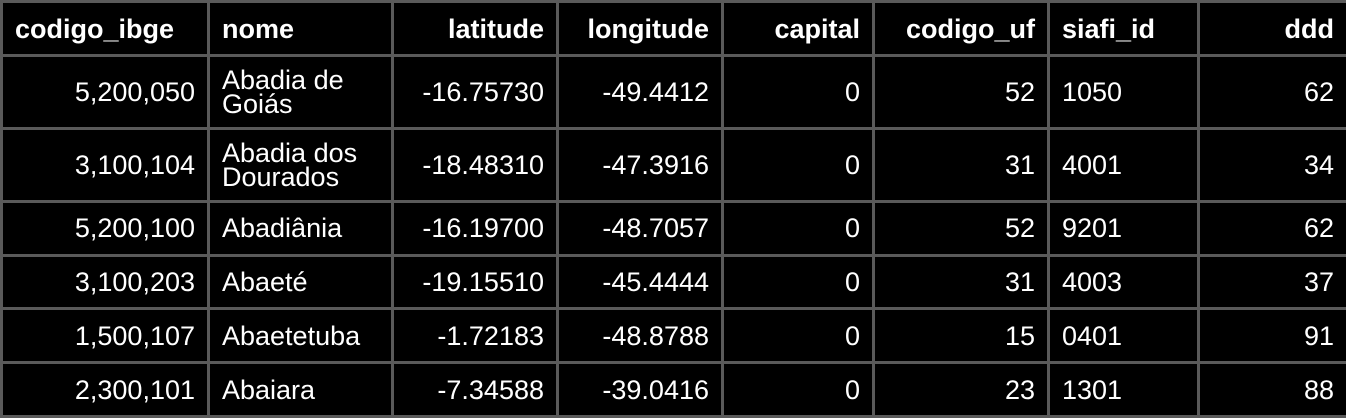  What do you see at coordinates (475, 389) in the screenshot?
I see `table-cell: -7.34588` at bounding box center [475, 389].